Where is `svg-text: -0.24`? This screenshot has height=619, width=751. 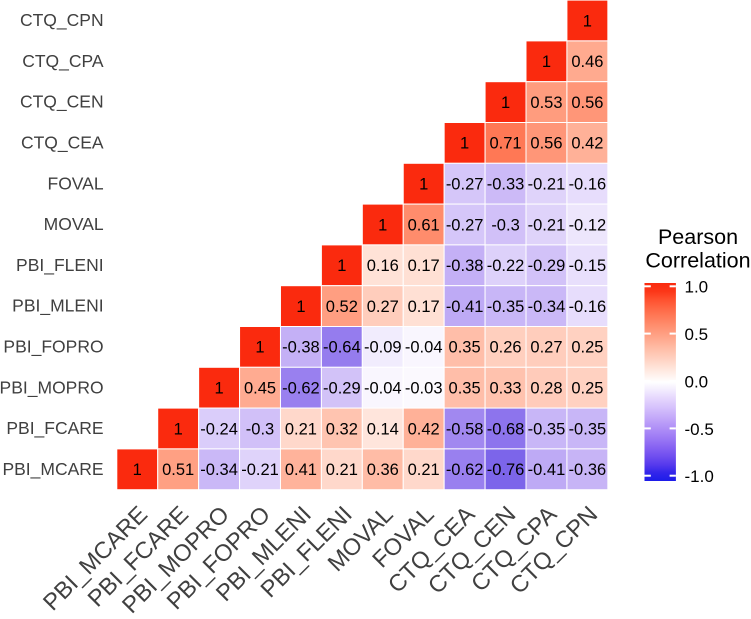 svg-text: -0.24 is located at coordinates (219, 429).